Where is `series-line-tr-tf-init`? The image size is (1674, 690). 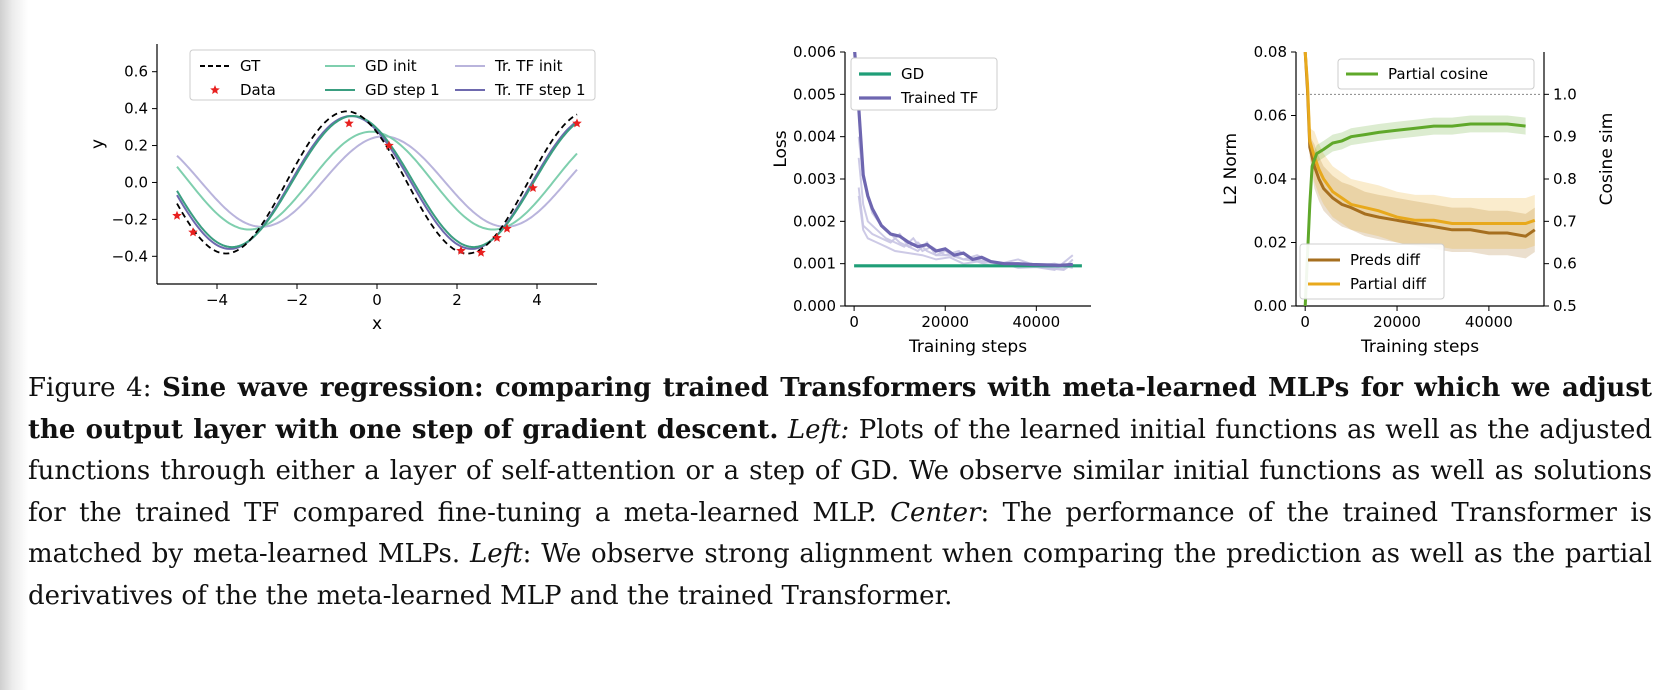 series-line-tr-tf-init is located at coordinates (377, 181).